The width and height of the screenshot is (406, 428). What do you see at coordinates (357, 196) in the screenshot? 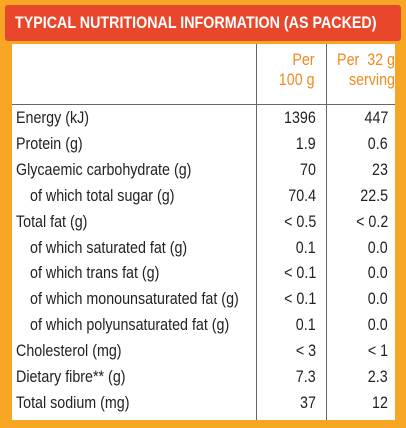
I see `per-serving: 22.5` at bounding box center [357, 196].